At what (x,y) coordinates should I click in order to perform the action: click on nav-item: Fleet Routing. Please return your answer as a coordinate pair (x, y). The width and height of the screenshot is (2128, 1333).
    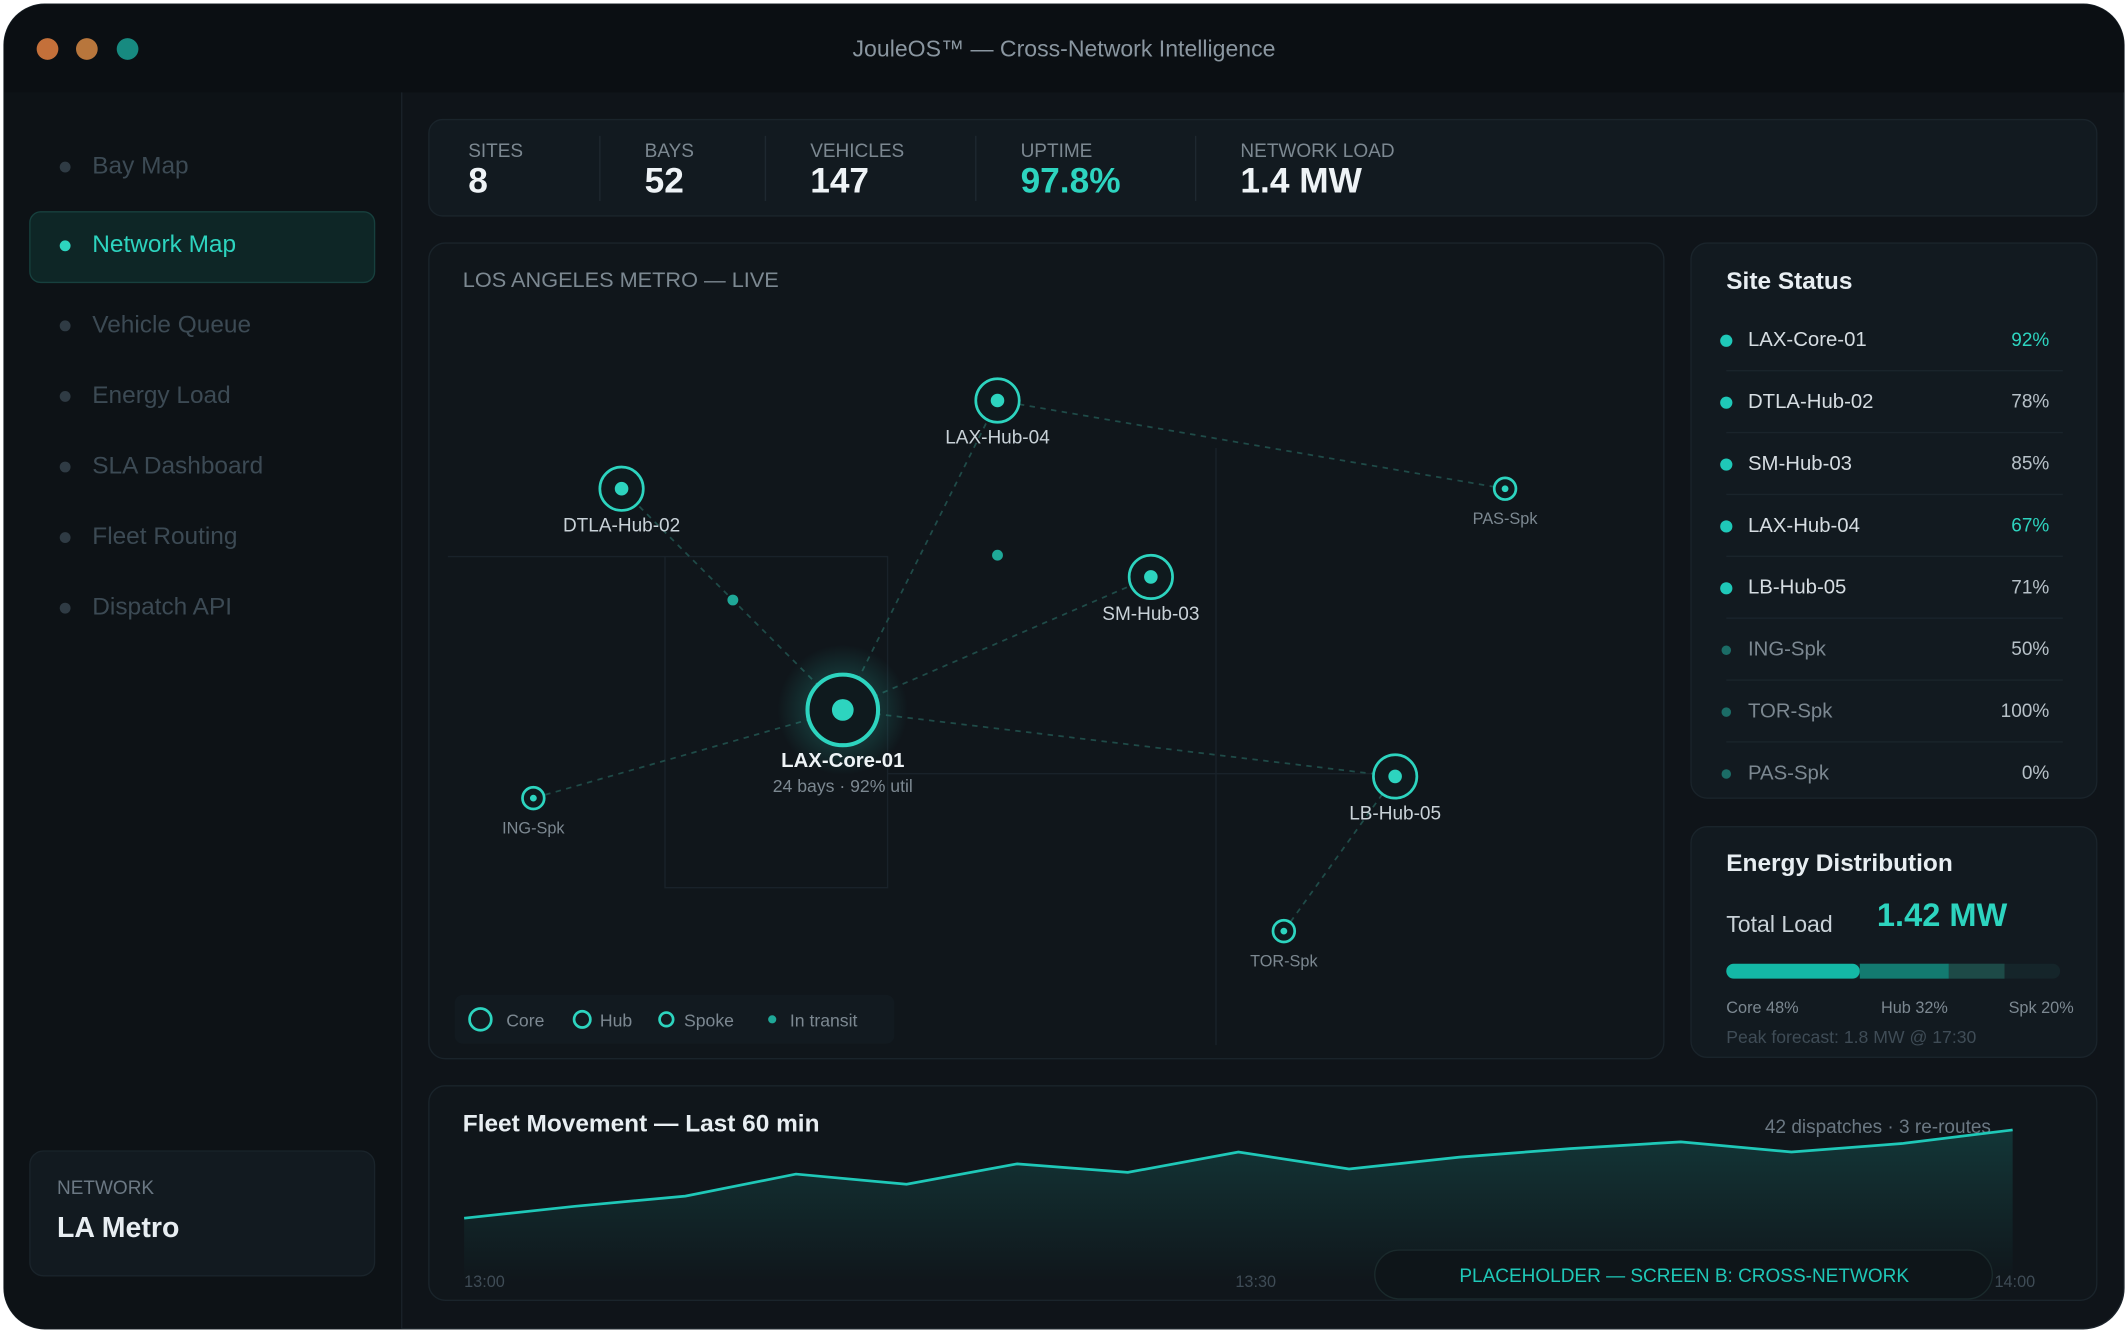
    Looking at the image, I should click on (164, 536).